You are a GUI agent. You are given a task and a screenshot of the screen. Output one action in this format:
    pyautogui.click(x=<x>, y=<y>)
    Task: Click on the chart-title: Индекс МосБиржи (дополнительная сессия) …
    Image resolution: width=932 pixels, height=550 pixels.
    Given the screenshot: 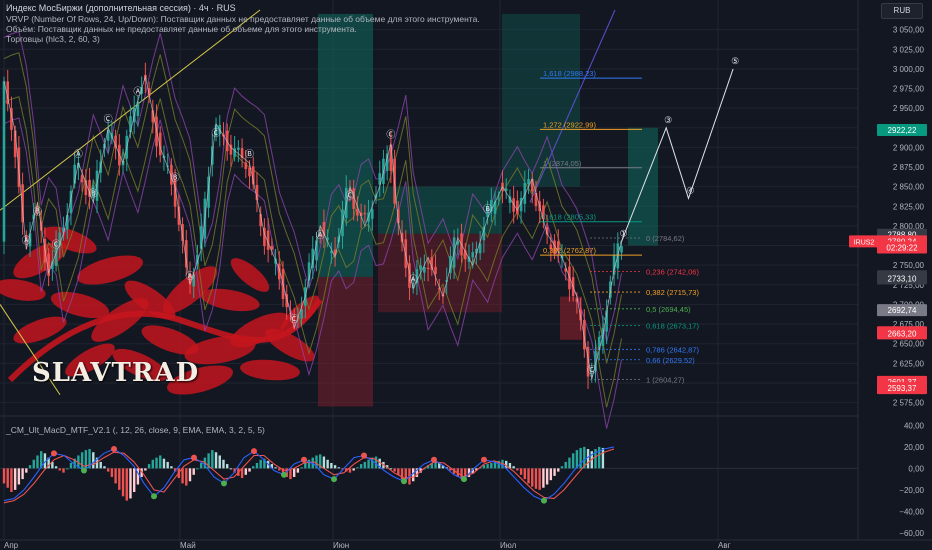 What is the action you would take?
    pyautogui.click(x=121, y=8)
    